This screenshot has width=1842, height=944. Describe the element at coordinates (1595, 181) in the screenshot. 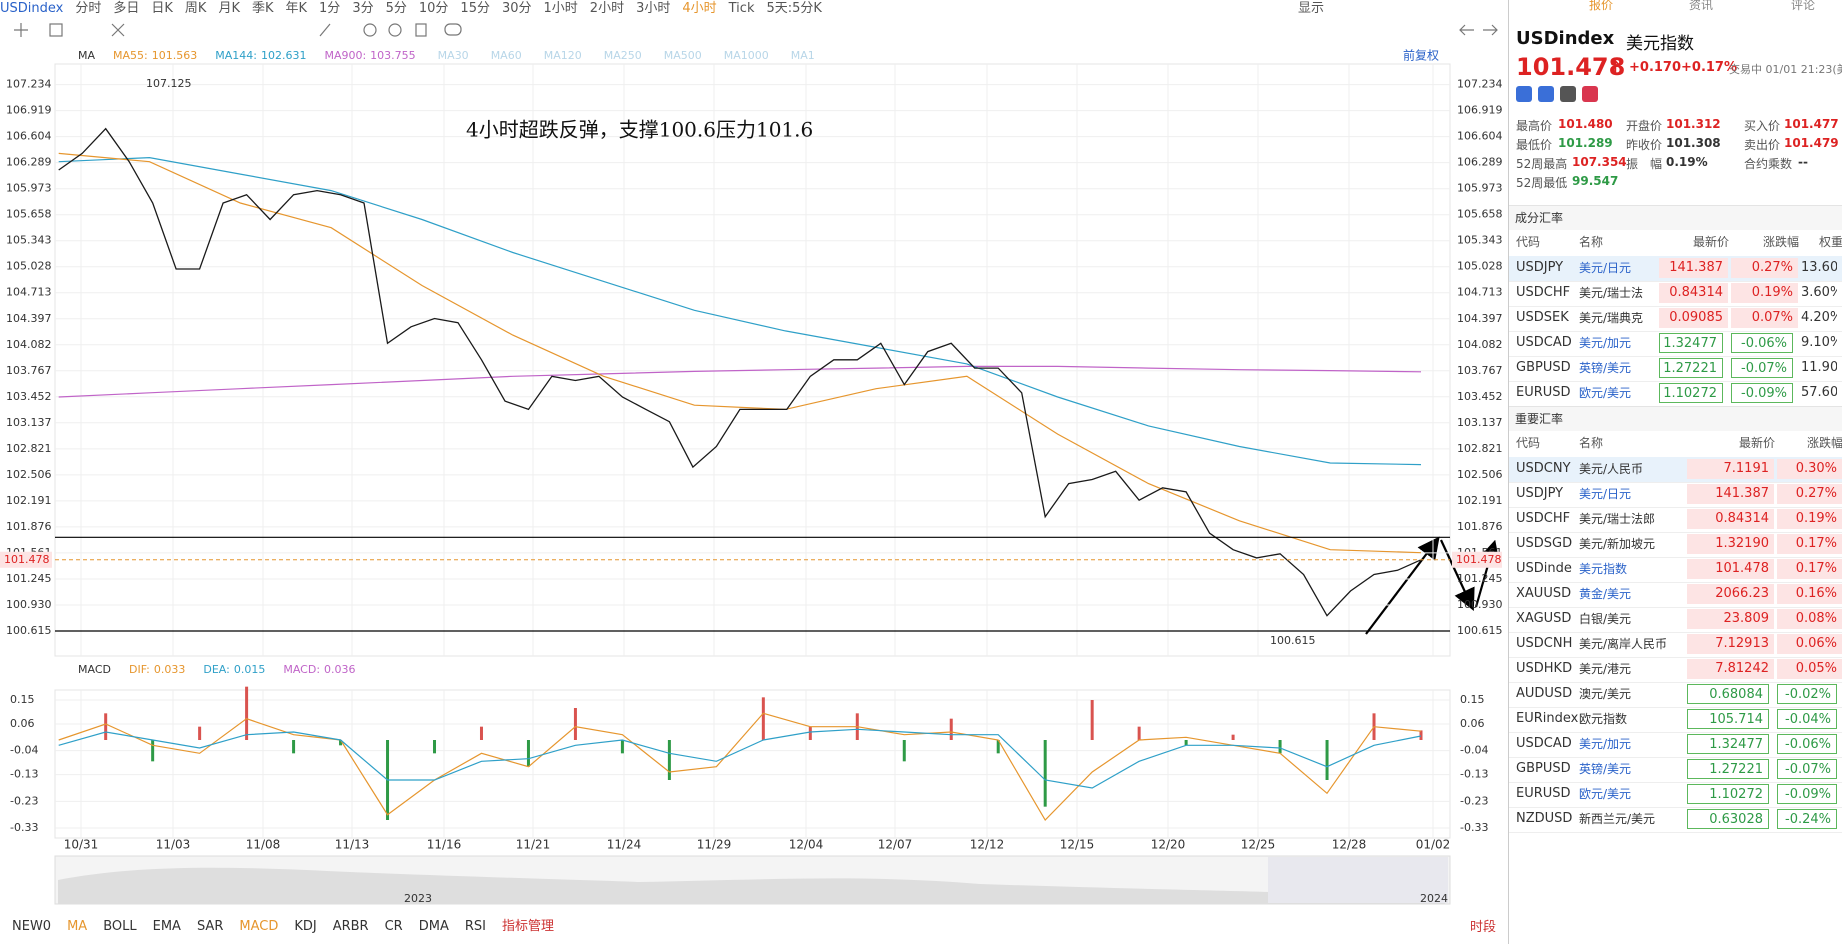

I see `stat-value: 99.547` at that location.